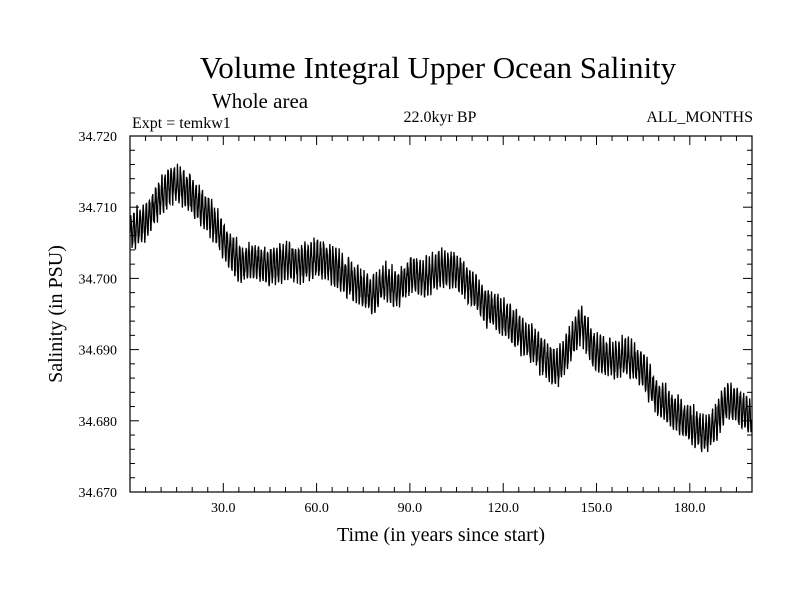 This screenshot has width=800, height=600. What do you see at coordinates (441, 535) in the screenshot?
I see `x-axis-label: Time (in years since start)` at bounding box center [441, 535].